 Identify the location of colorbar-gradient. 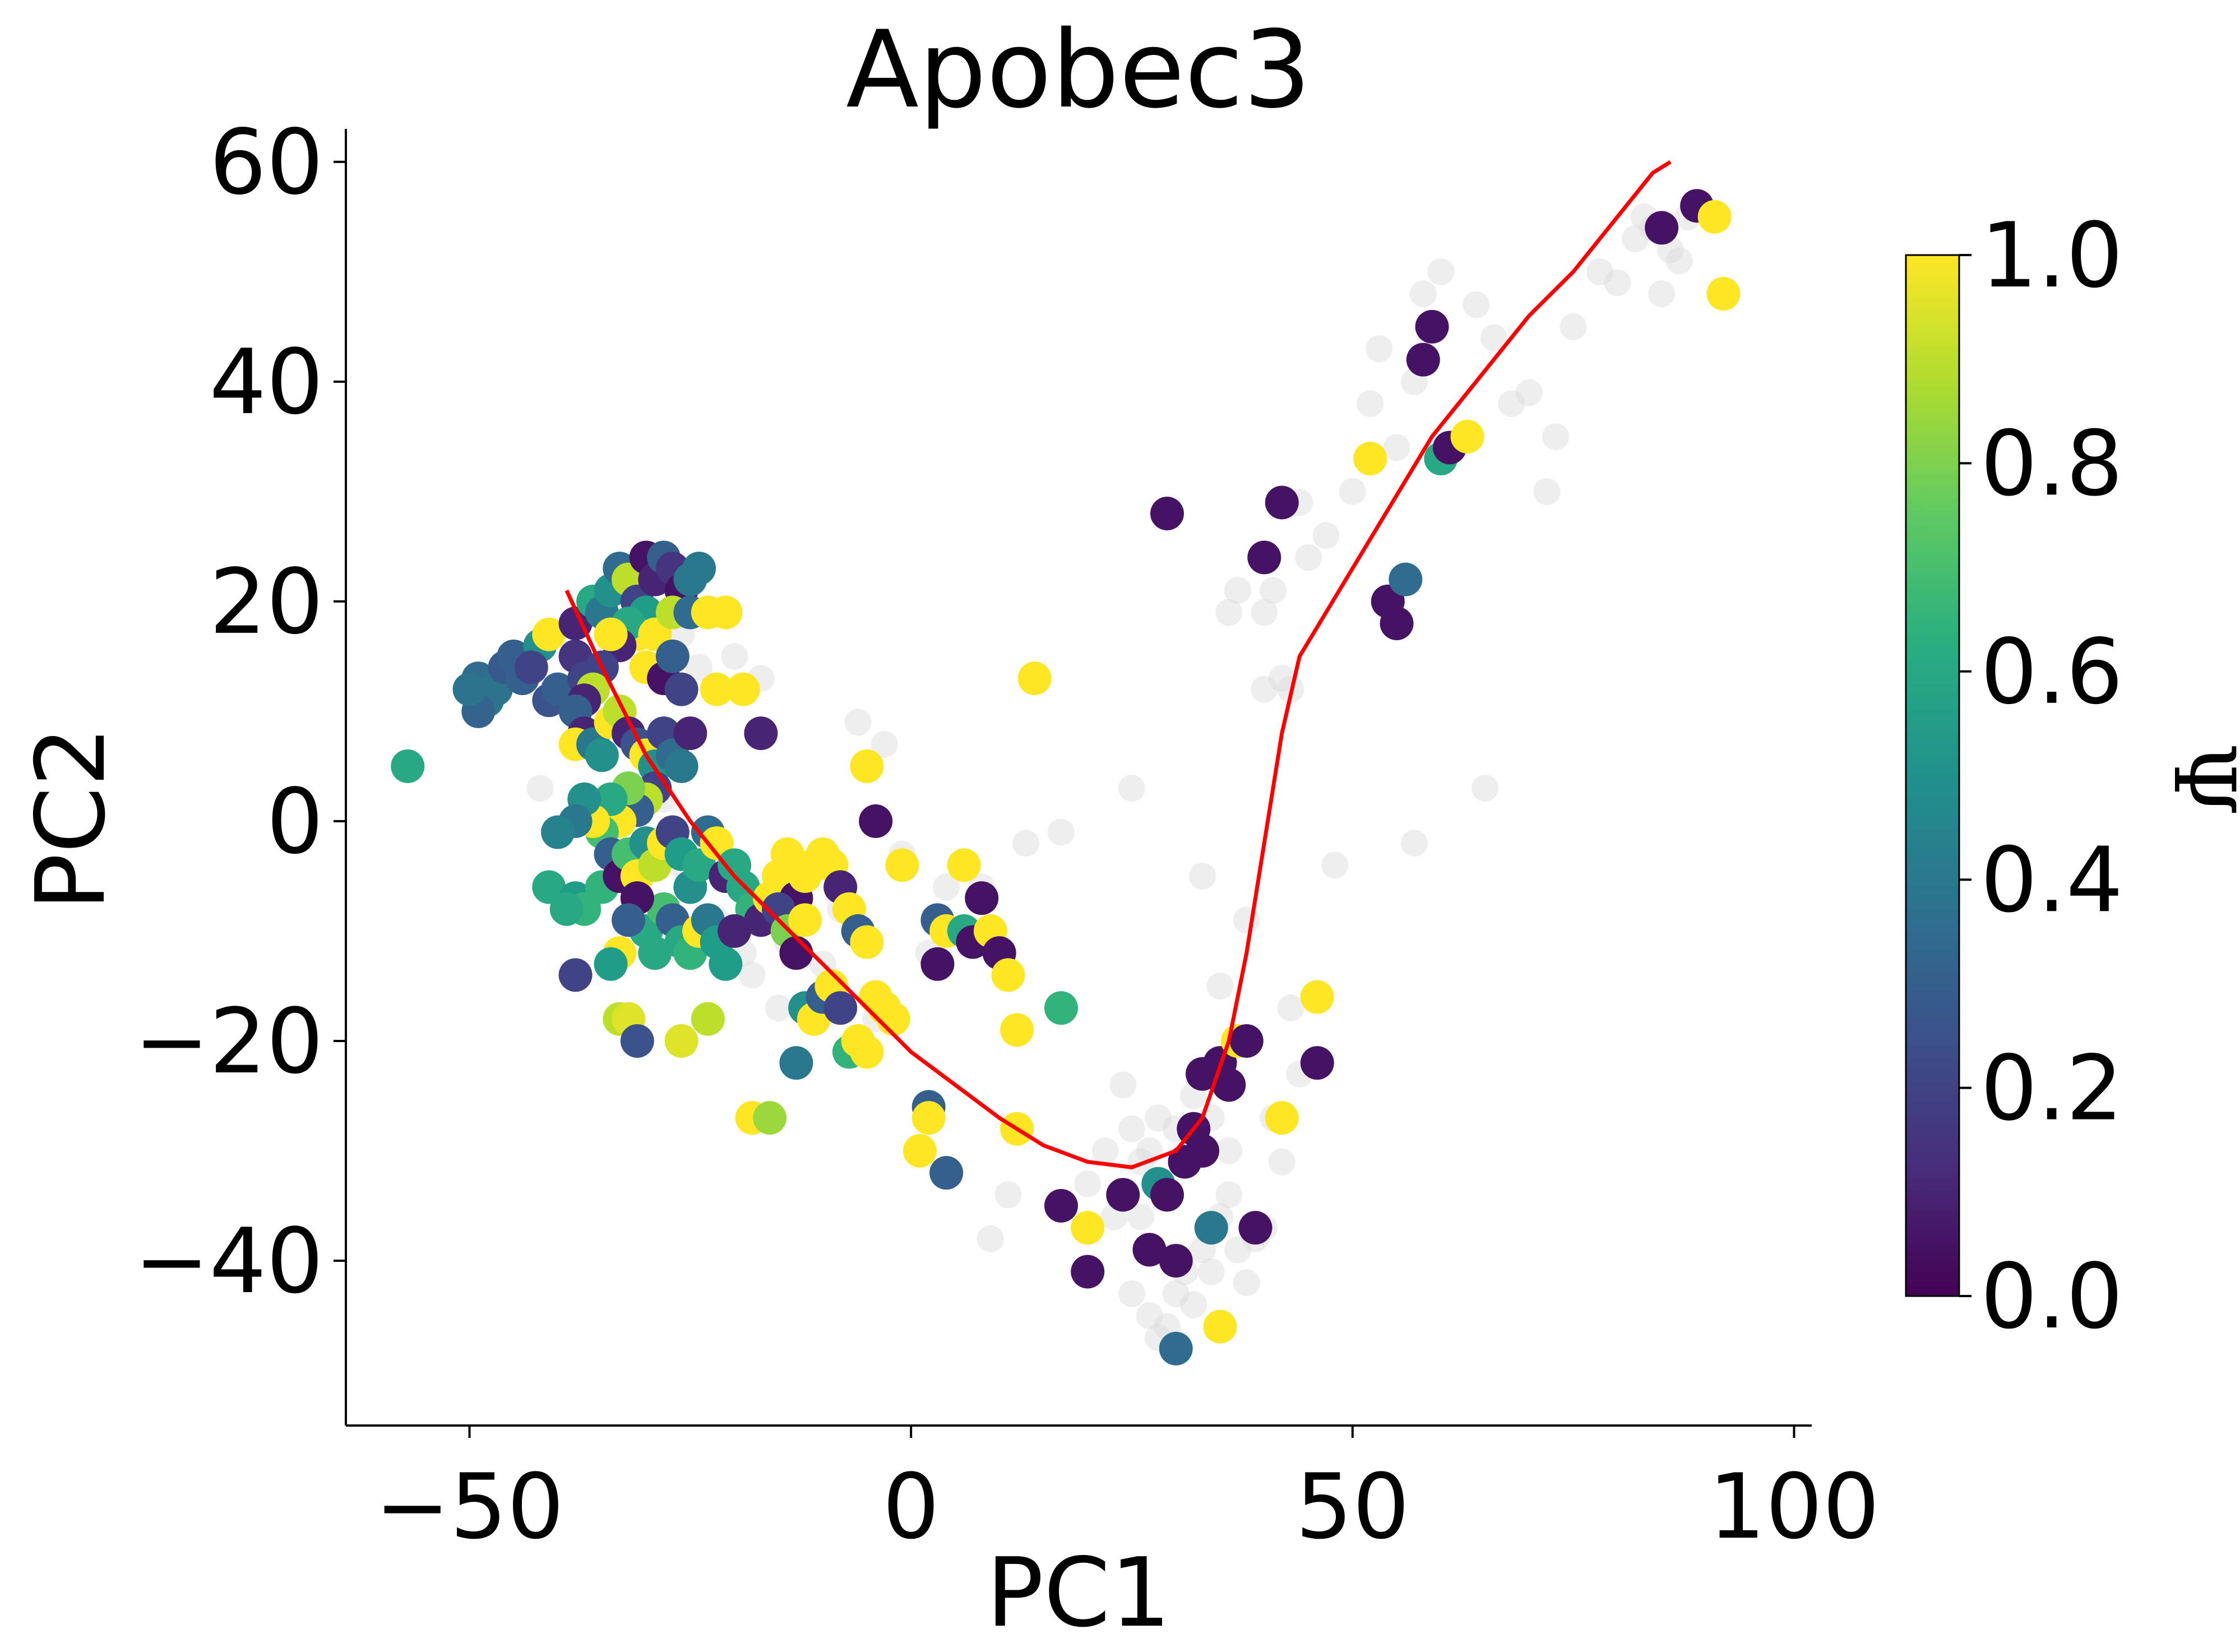
(1933, 775).